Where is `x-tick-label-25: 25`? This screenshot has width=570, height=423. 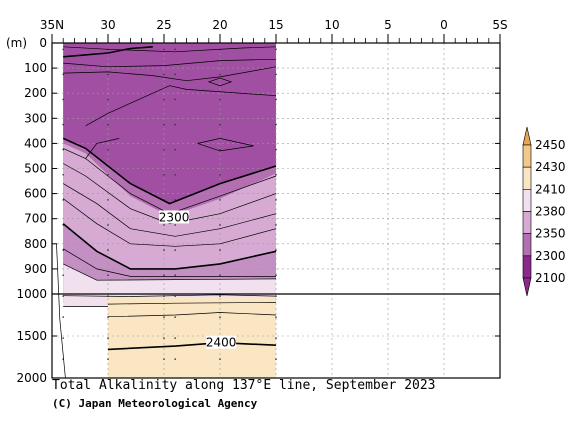
x-tick-label-25: 25 is located at coordinates (163, 25).